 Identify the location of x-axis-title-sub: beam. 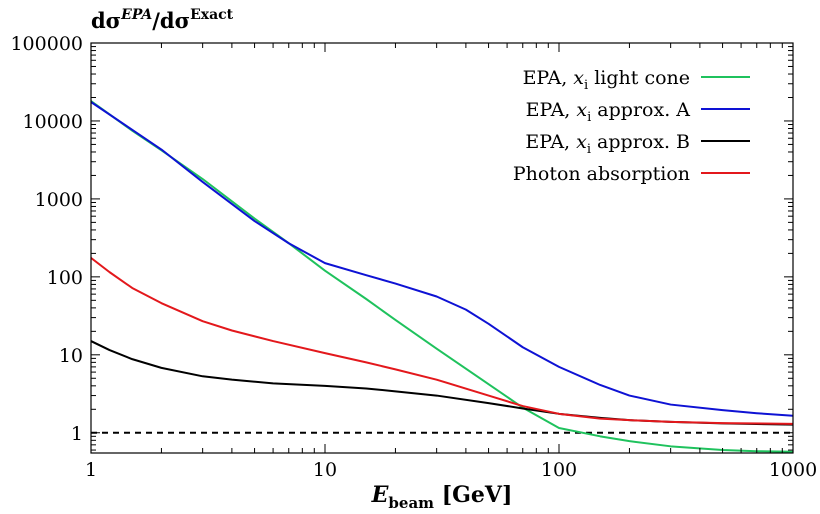
(411, 503).